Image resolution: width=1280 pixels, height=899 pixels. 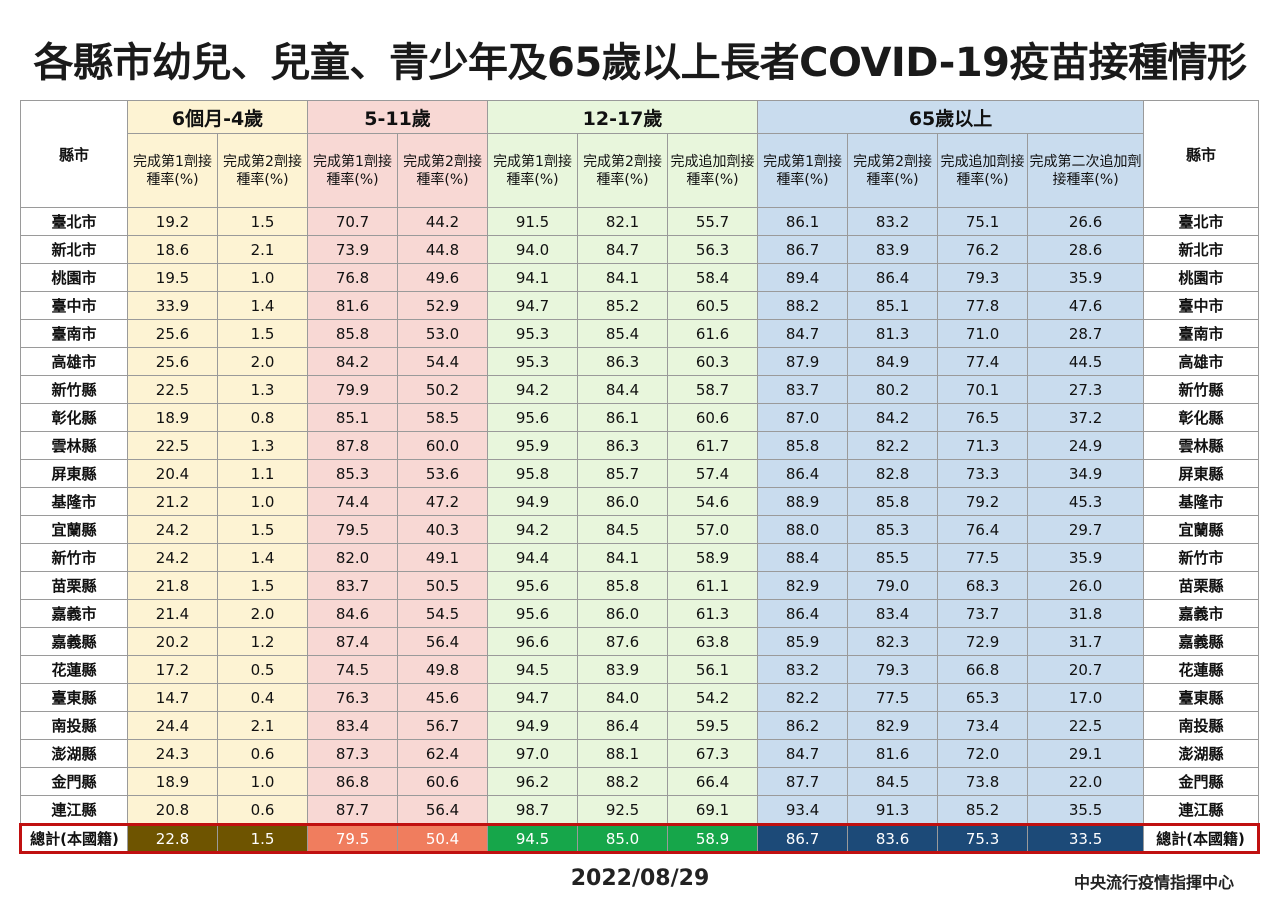 What do you see at coordinates (443, 170) in the screenshot?
I see `sub-header: 完成第2劑接種率(%)` at bounding box center [443, 170].